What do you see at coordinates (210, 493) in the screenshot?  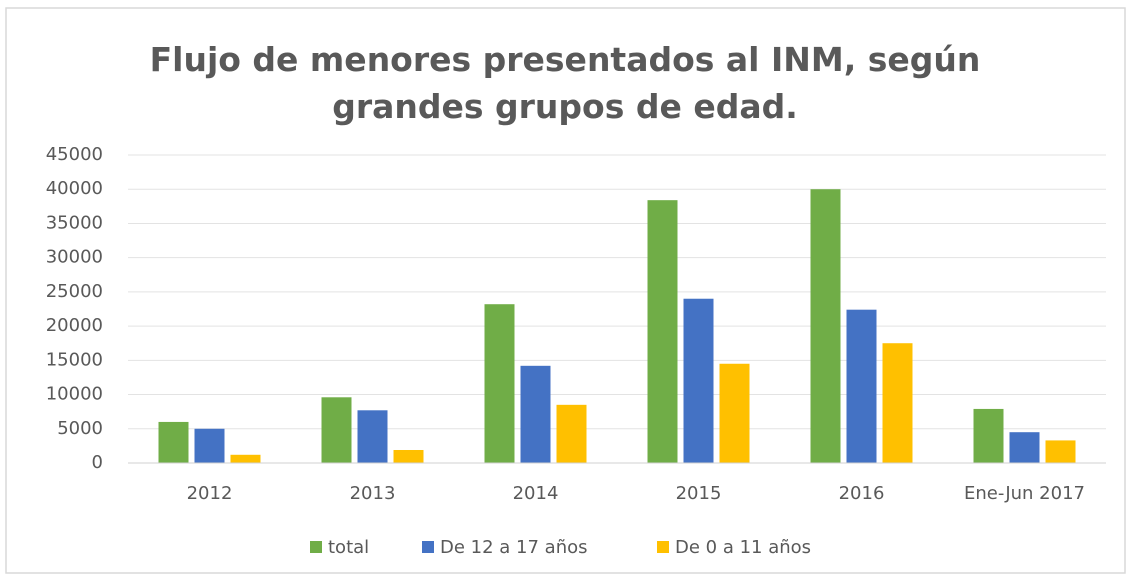 I see `x-tick-label: 2012` at bounding box center [210, 493].